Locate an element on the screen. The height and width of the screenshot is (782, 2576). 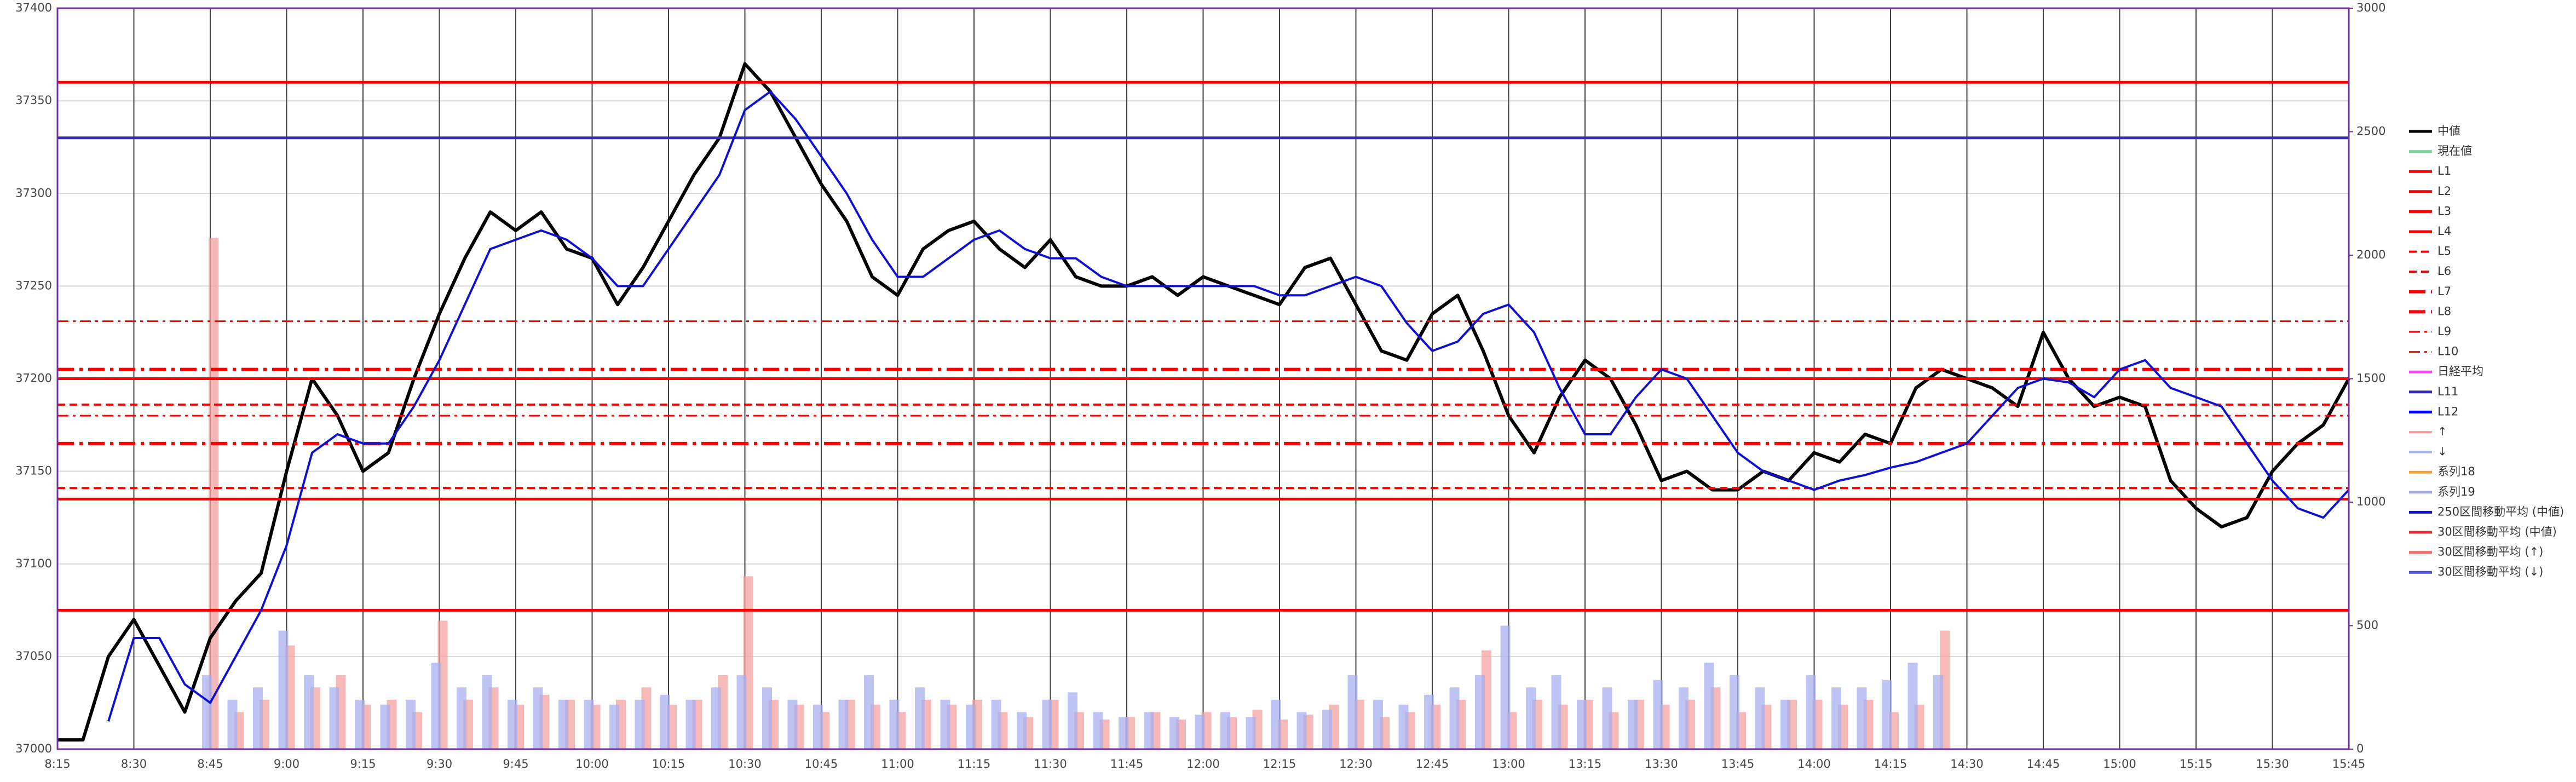
x-tick-label: 9:30 is located at coordinates (439, 764).